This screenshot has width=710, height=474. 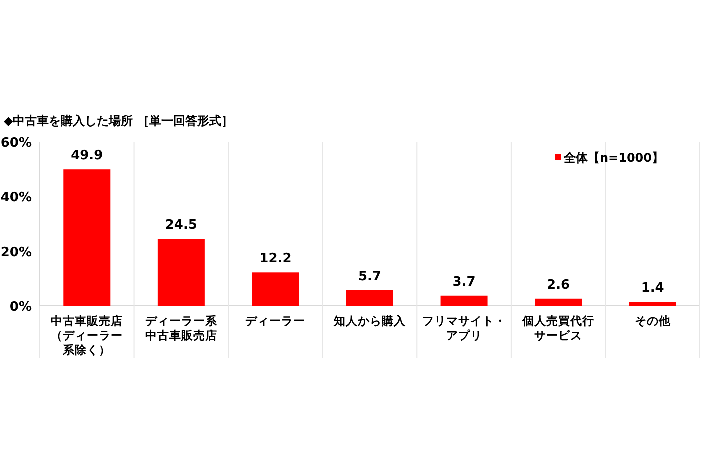 What do you see at coordinates (464, 328) in the screenshot?
I see `x-tick-label: フリマサイト・アプリ` at bounding box center [464, 328].